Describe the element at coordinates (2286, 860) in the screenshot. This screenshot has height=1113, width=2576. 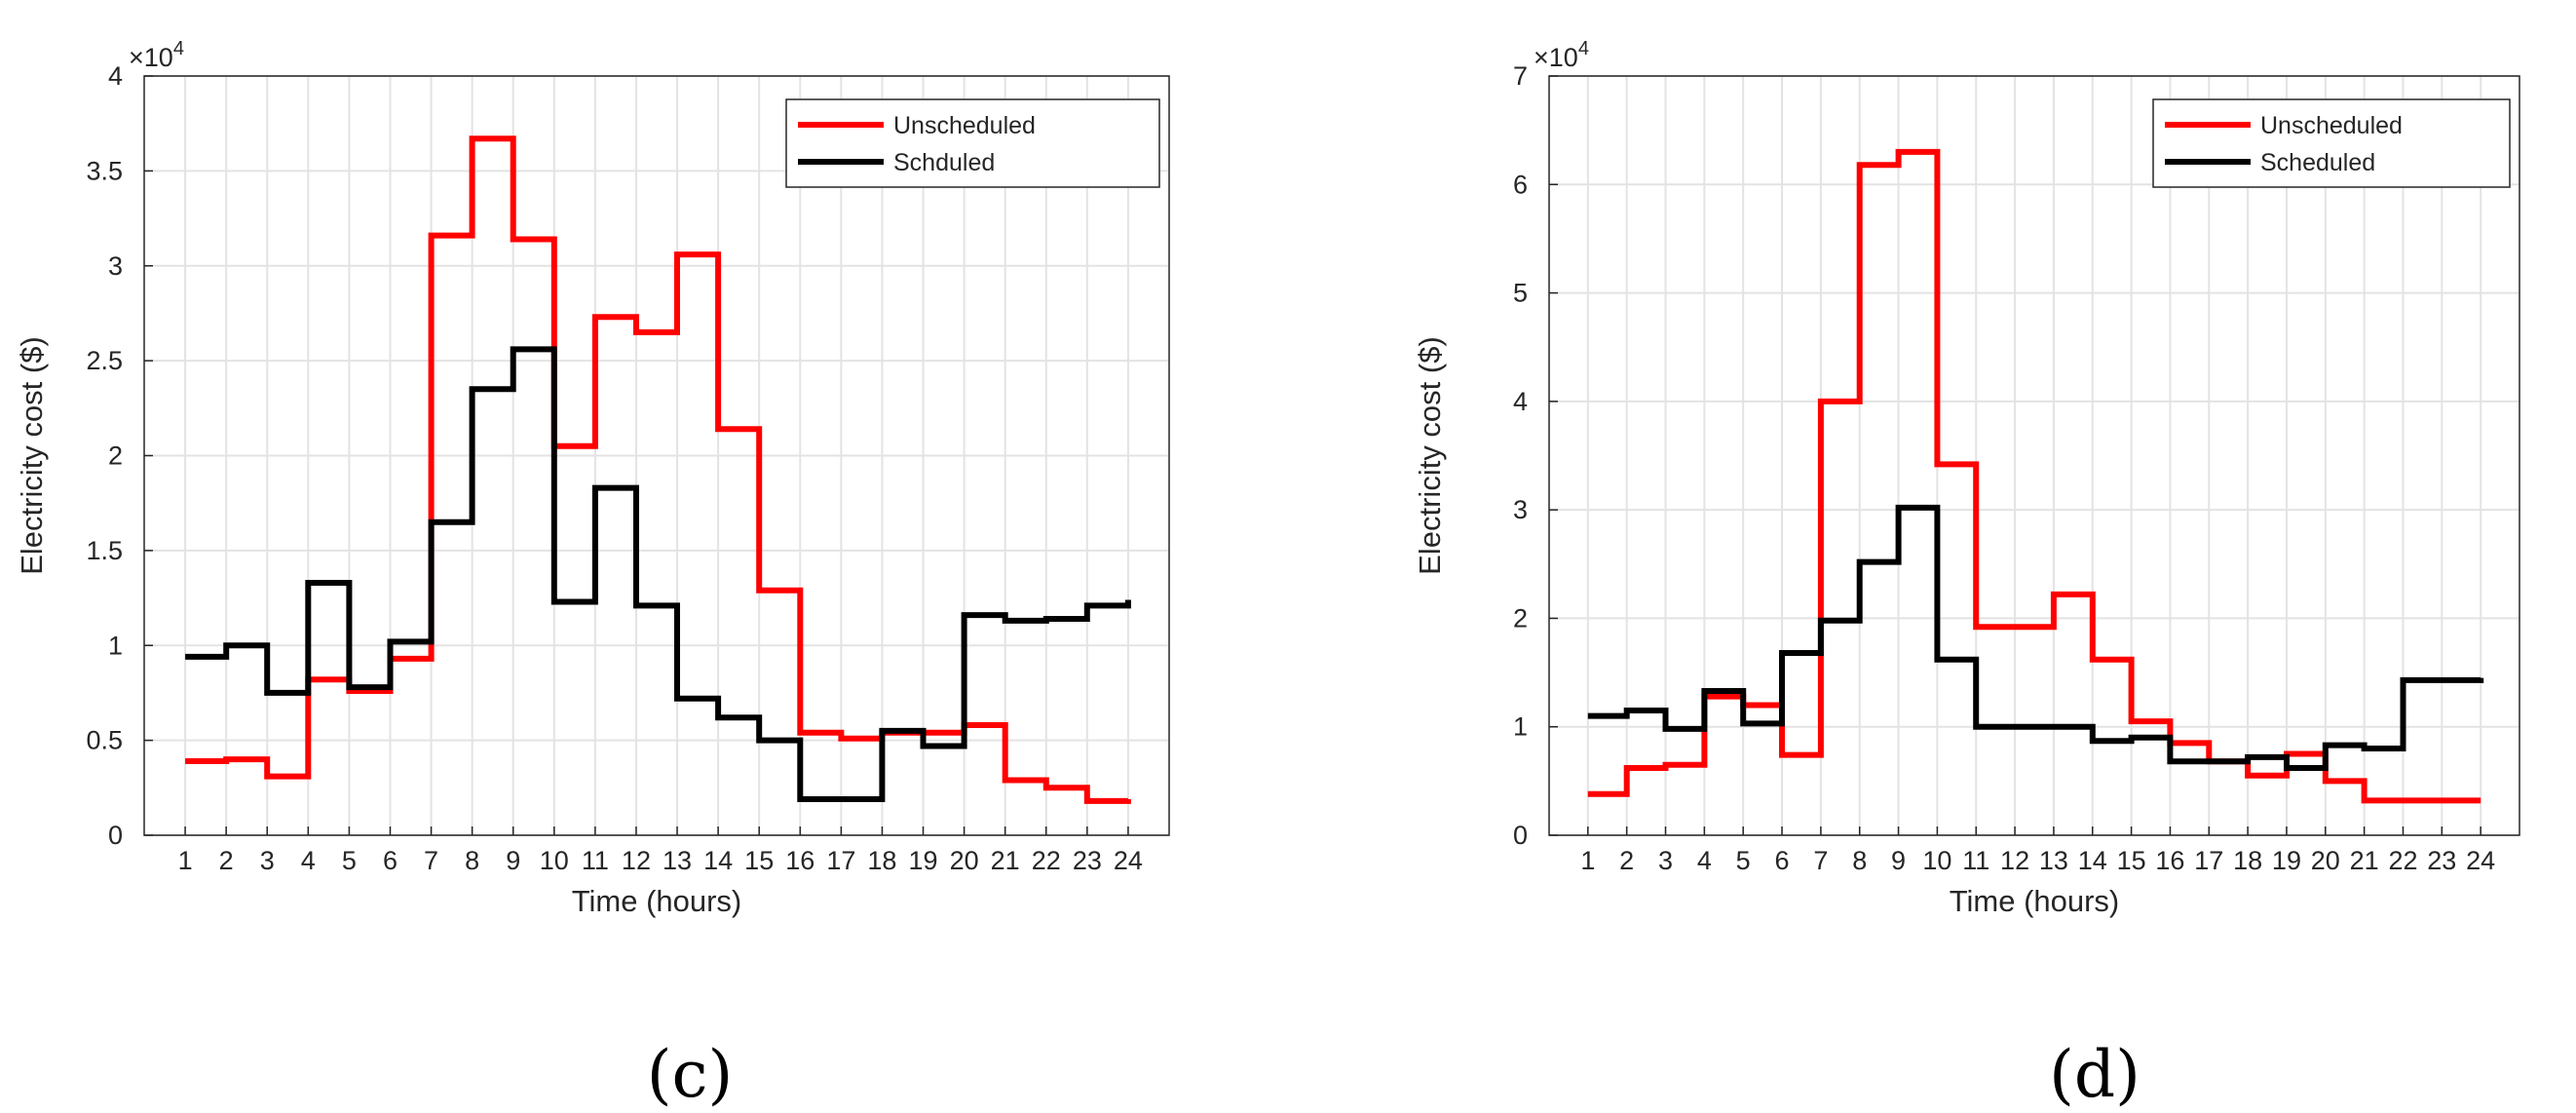
I see `x-tick-label: 19` at that location.